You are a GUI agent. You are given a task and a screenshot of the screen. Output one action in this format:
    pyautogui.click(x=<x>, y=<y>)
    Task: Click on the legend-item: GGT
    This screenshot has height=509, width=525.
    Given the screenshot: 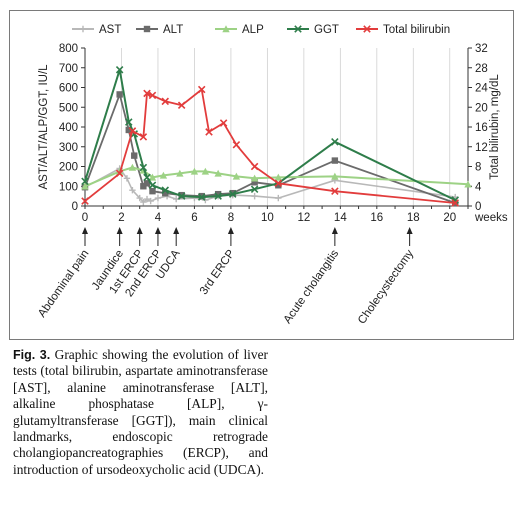 What is the action you would take?
    pyautogui.click(x=313, y=30)
    